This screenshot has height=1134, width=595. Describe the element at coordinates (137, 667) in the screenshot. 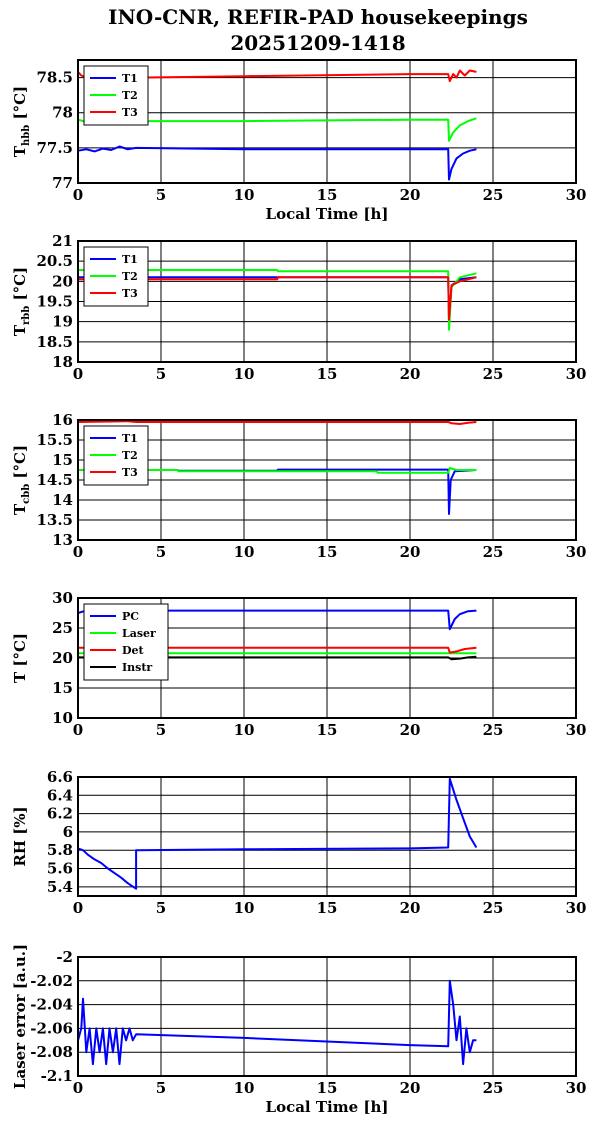

I see `legend-label: Instr` at that location.